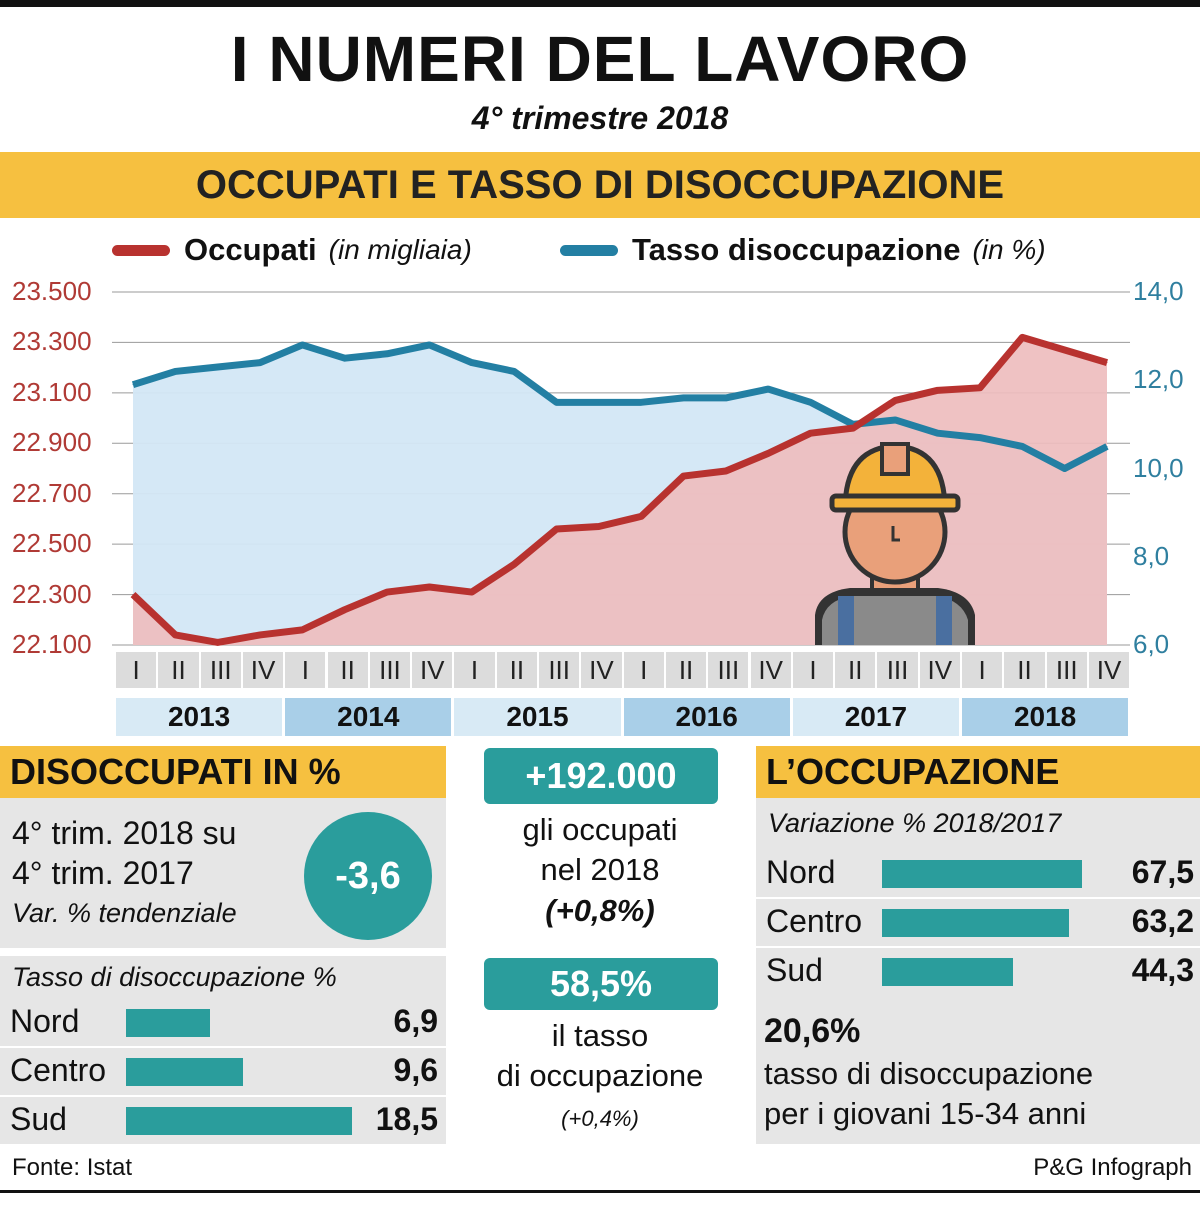  Describe the element at coordinates (72, 1167) in the screenshot. I see `footer-source: Fonte: Istat` at that location.